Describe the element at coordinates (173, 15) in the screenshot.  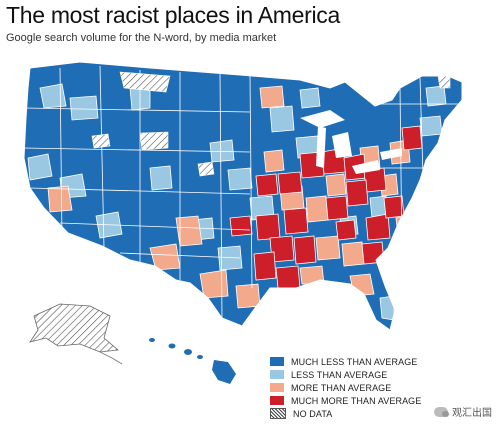
I see `map-title: The most racist places in America` at that location.